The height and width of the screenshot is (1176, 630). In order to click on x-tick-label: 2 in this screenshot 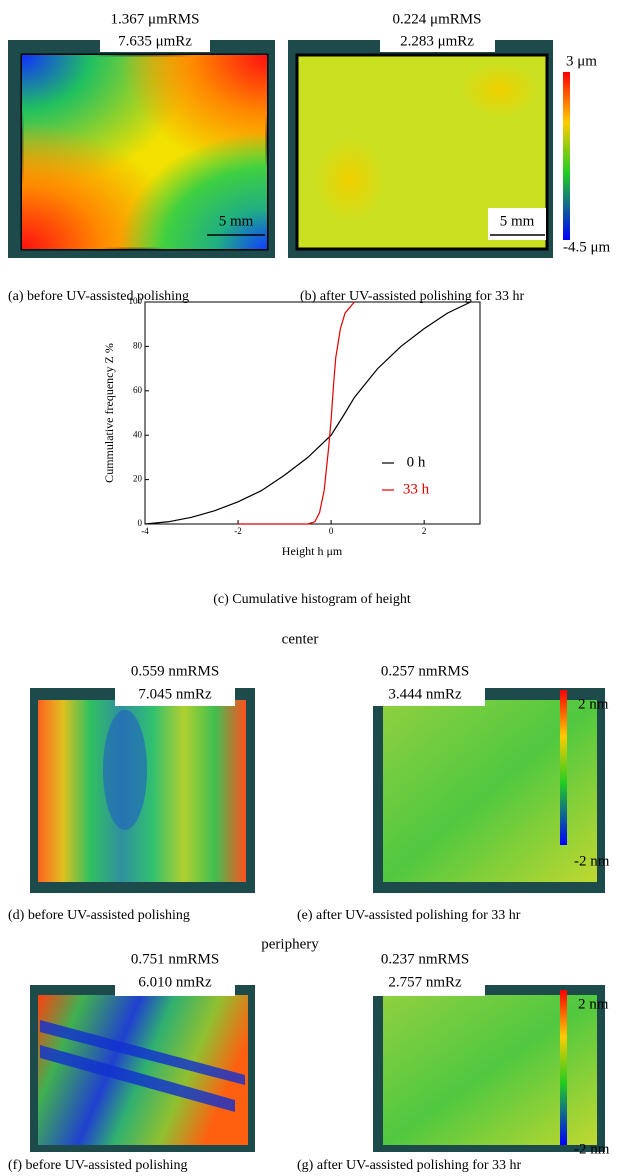, I will do `click(424, 531)`.